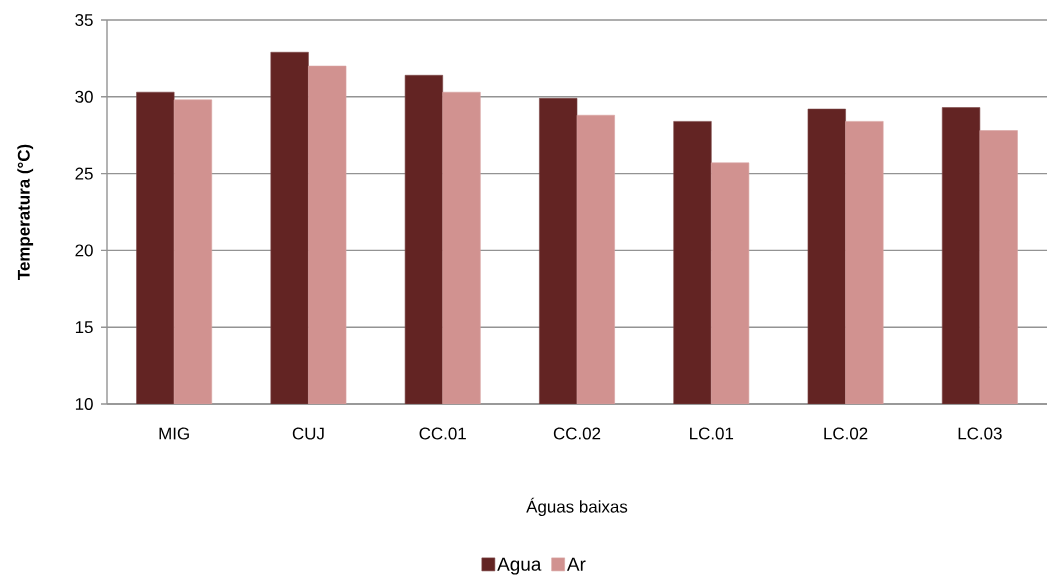  What do you see at coordinates (84, 20) in the screenshot?
I see `y-tick-label: 35` at bounding box center [84, 20].